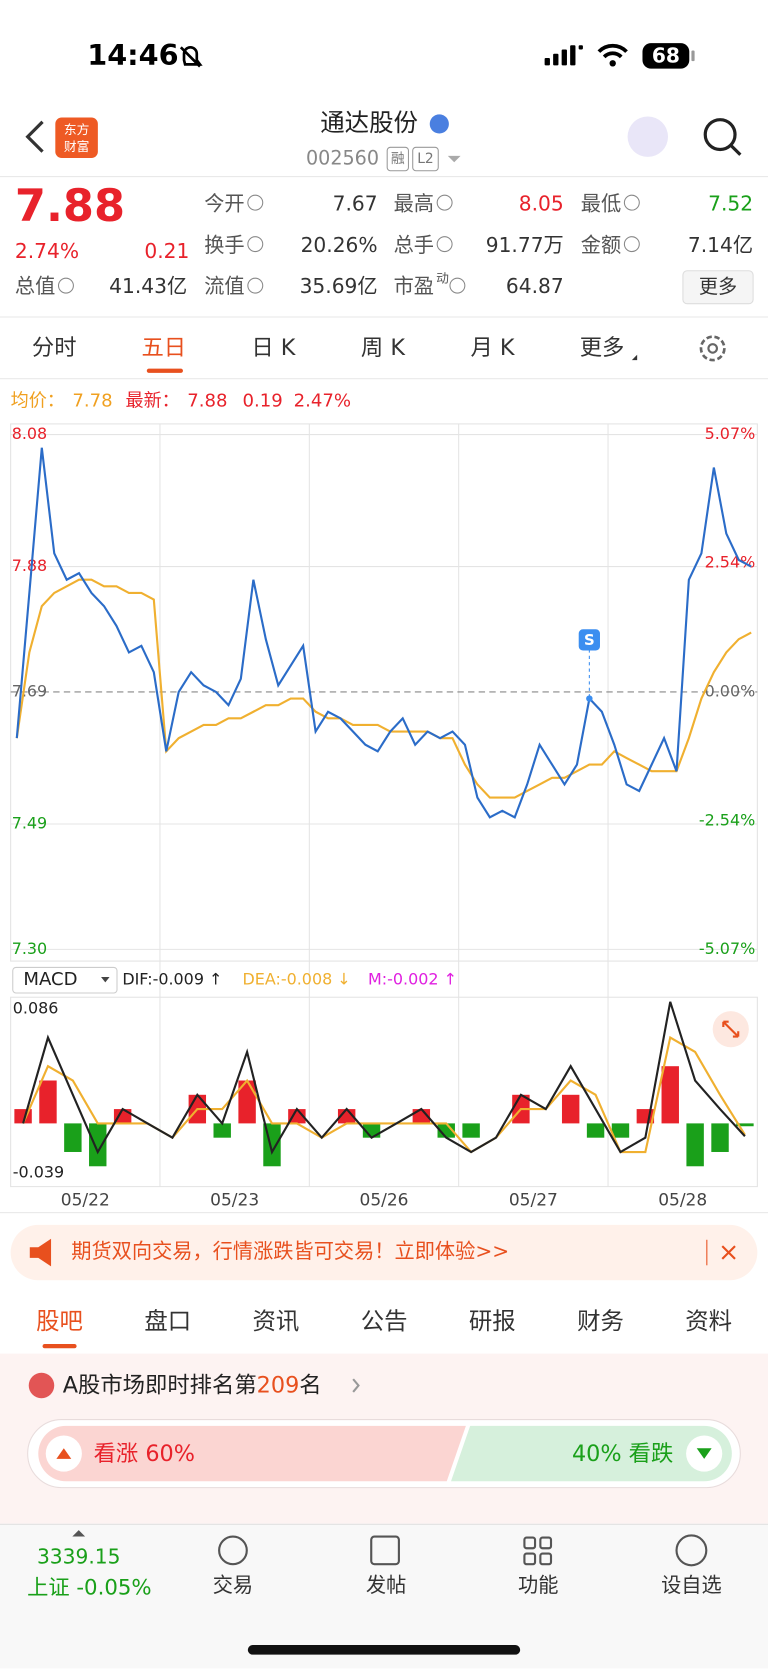  Describe the element at coordinates (728, 1252) in the screenshot. I see `close-button` at that location.